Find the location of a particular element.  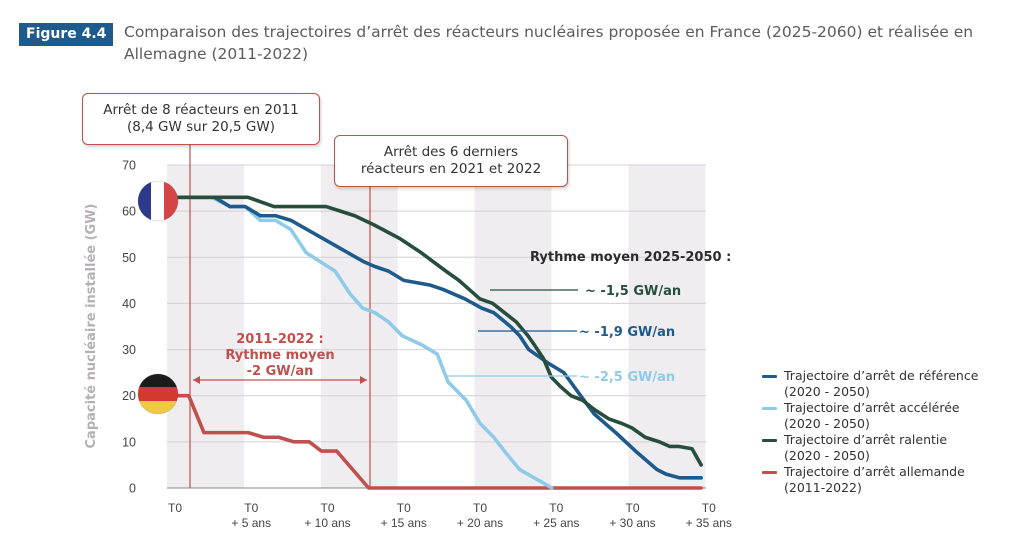

y-tick-label: 20 is located at coordinates (129, 396).